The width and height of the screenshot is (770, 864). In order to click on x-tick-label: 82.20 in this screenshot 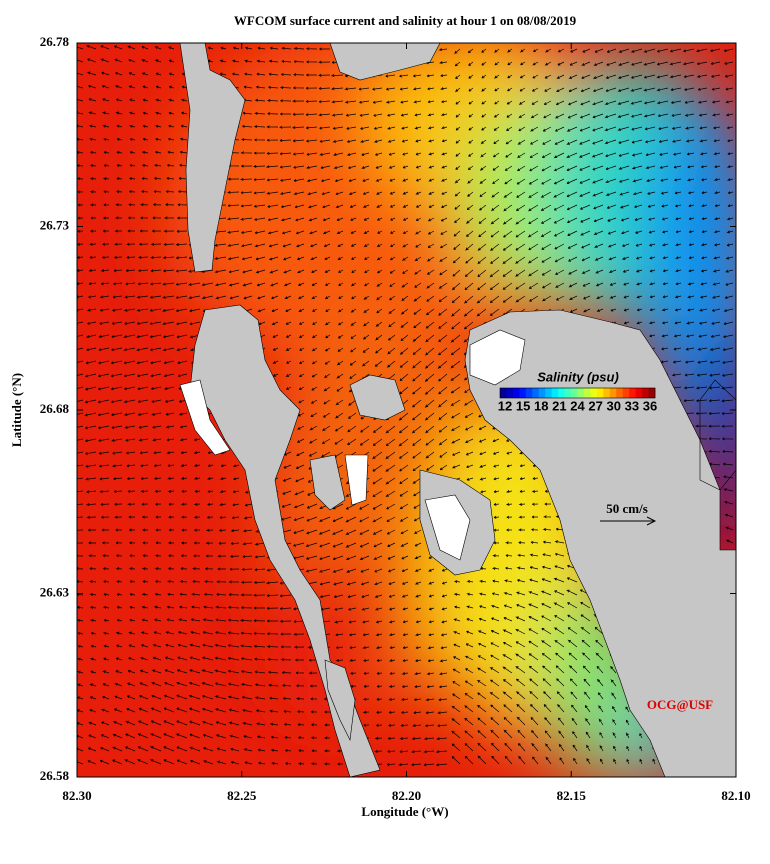, I will do `click(406, 795)`.